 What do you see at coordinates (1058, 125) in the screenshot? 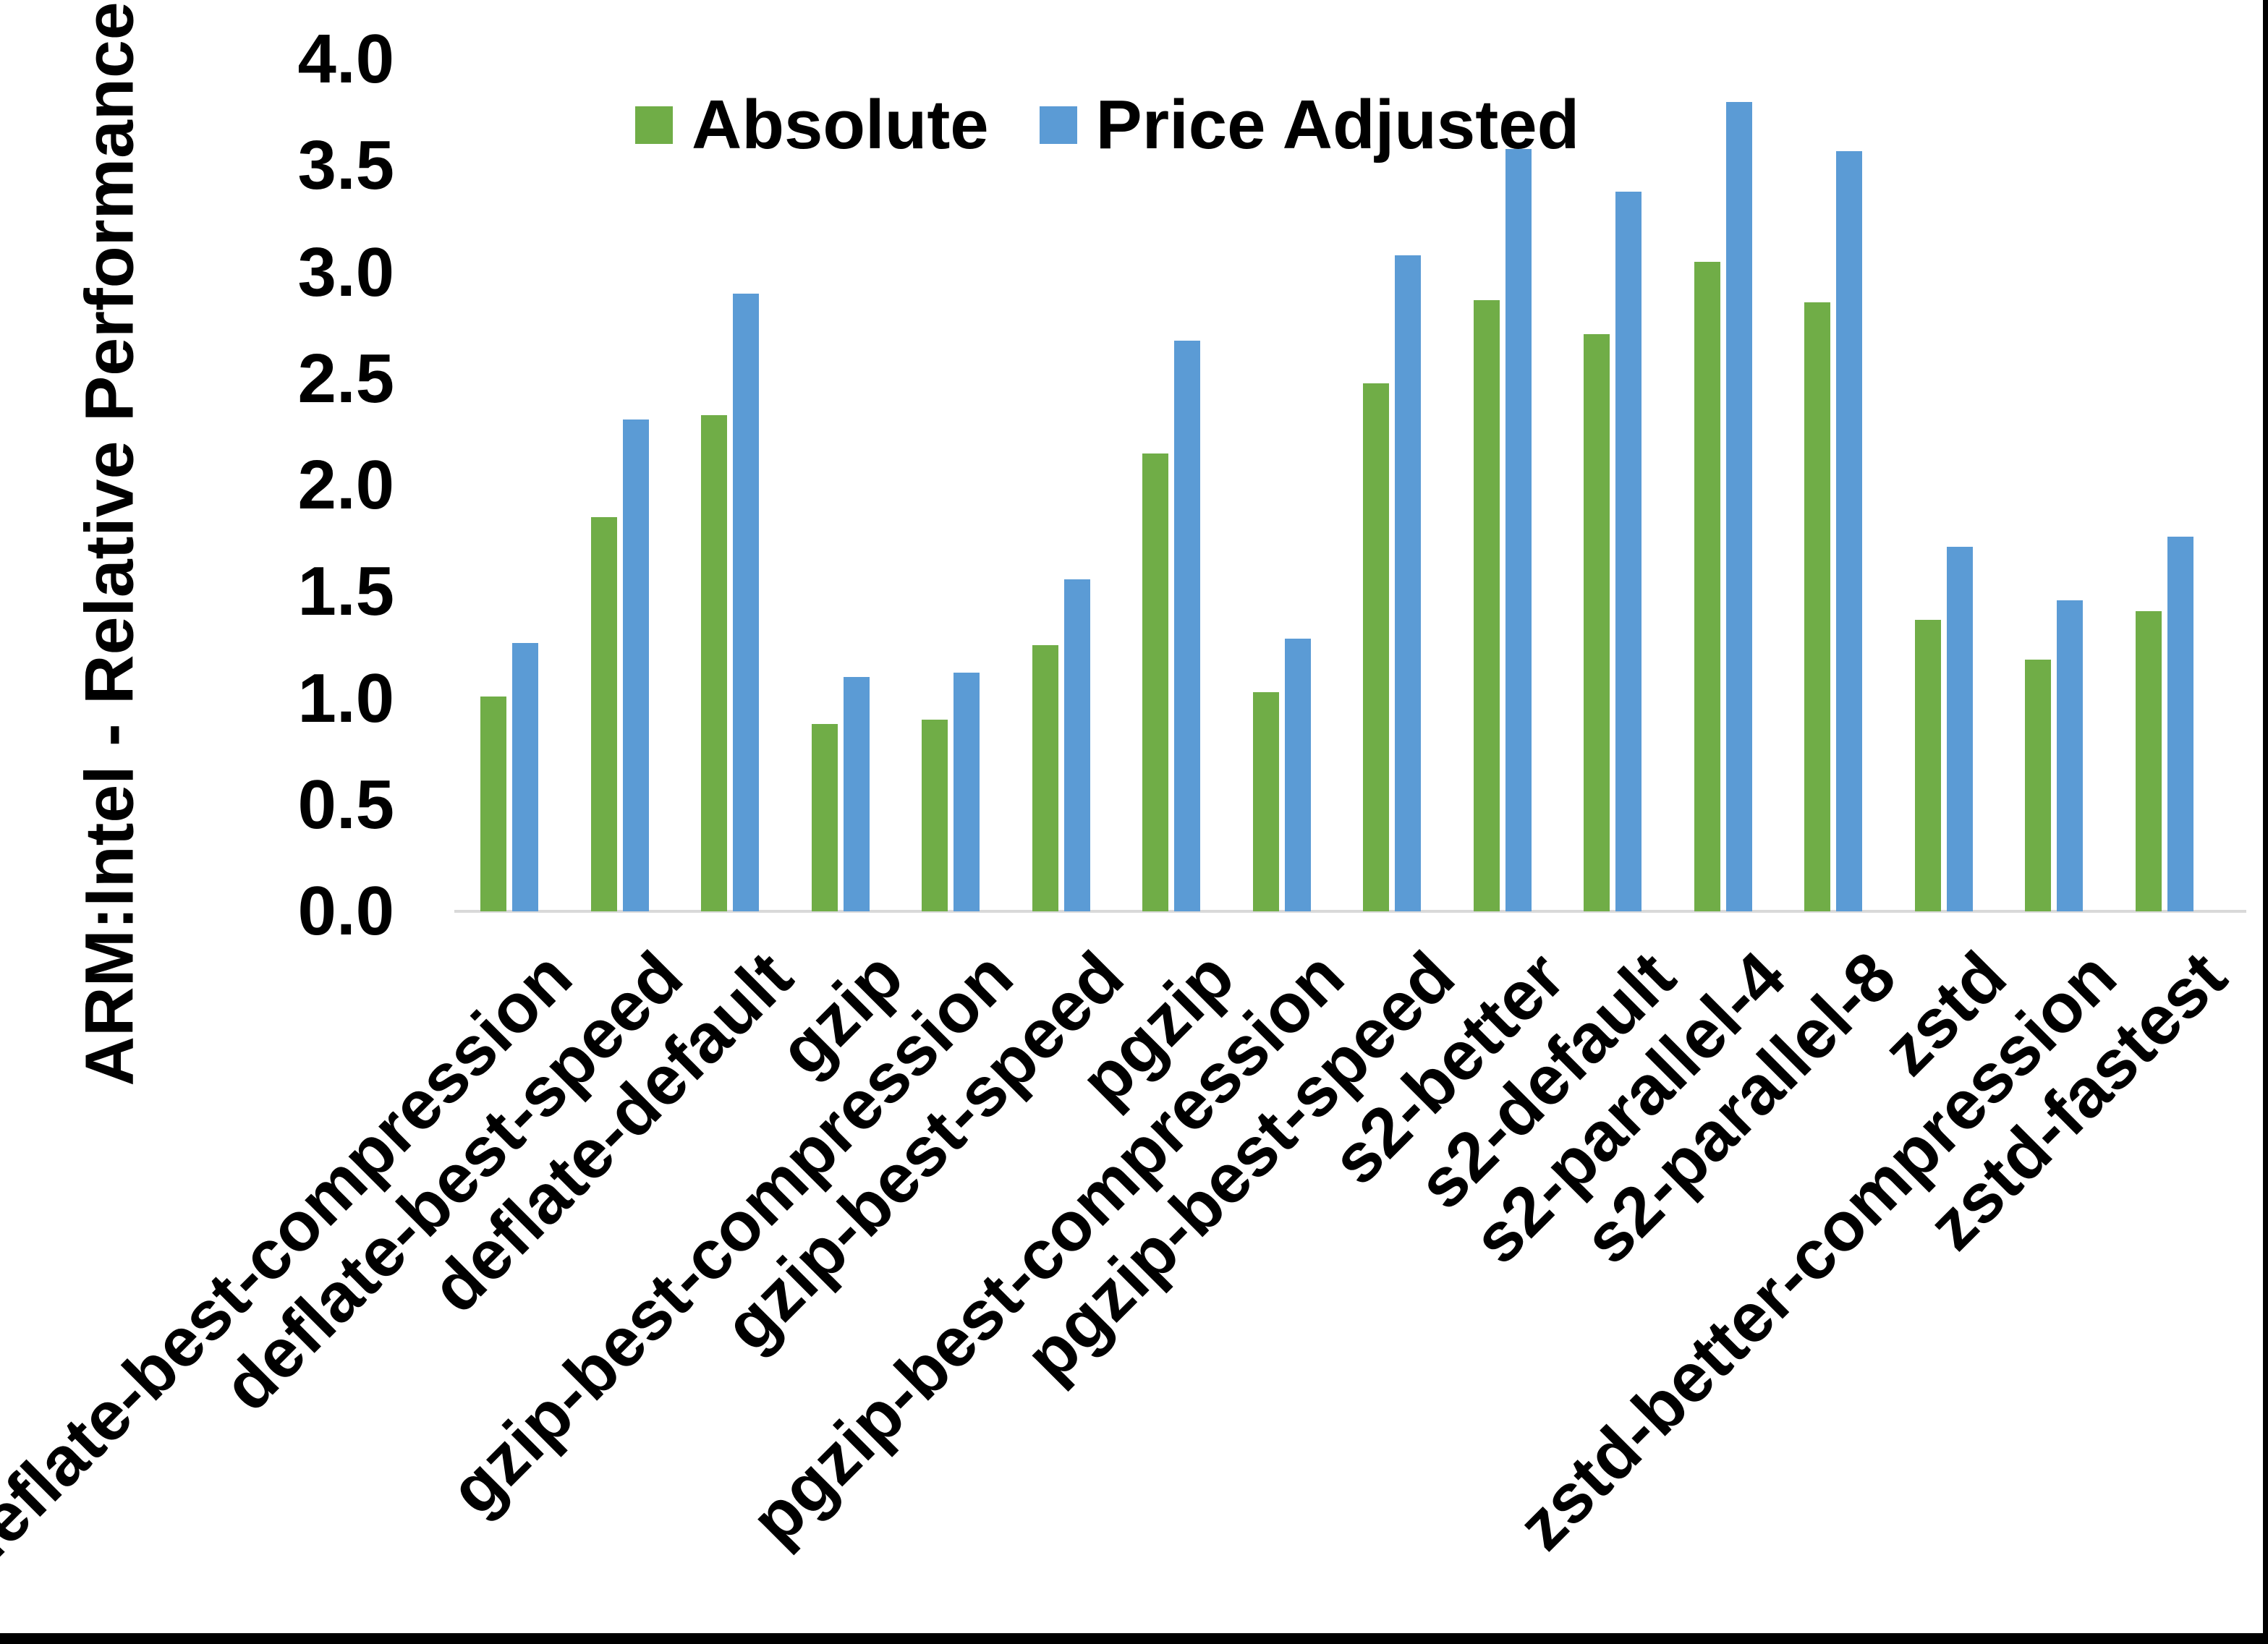
I see `legend-swatch-price-adjusted` at bounding box center [1058, 125].